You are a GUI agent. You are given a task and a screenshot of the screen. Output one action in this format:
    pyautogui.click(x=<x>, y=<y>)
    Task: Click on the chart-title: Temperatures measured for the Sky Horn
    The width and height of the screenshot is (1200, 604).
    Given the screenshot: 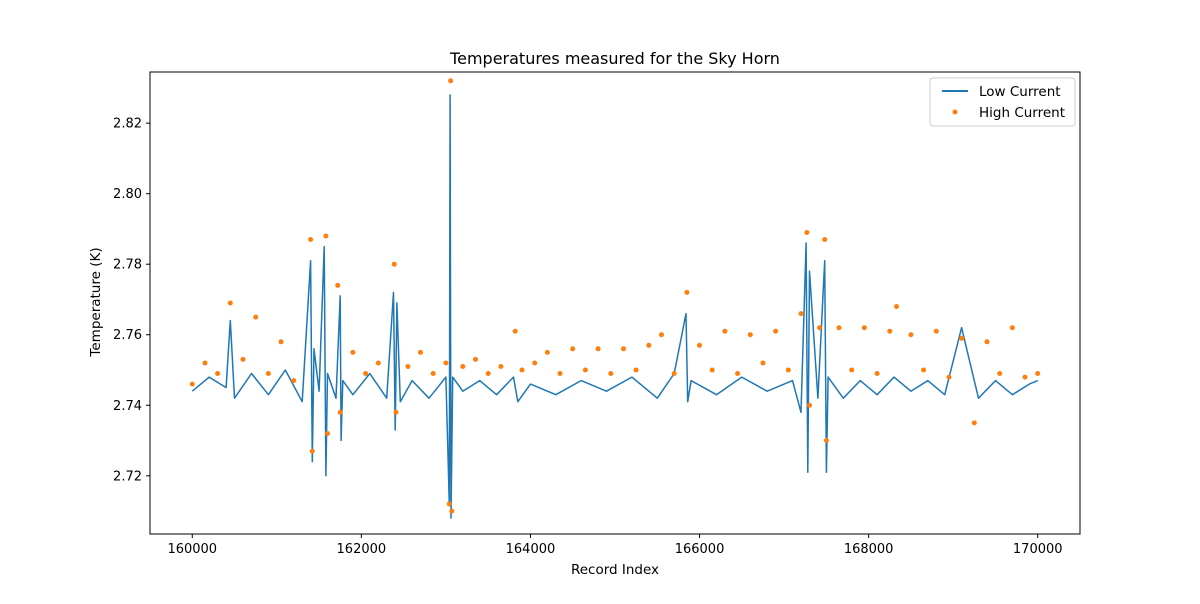 What is the action you would take?
    pyautogui.click(x=614, y=58)
    